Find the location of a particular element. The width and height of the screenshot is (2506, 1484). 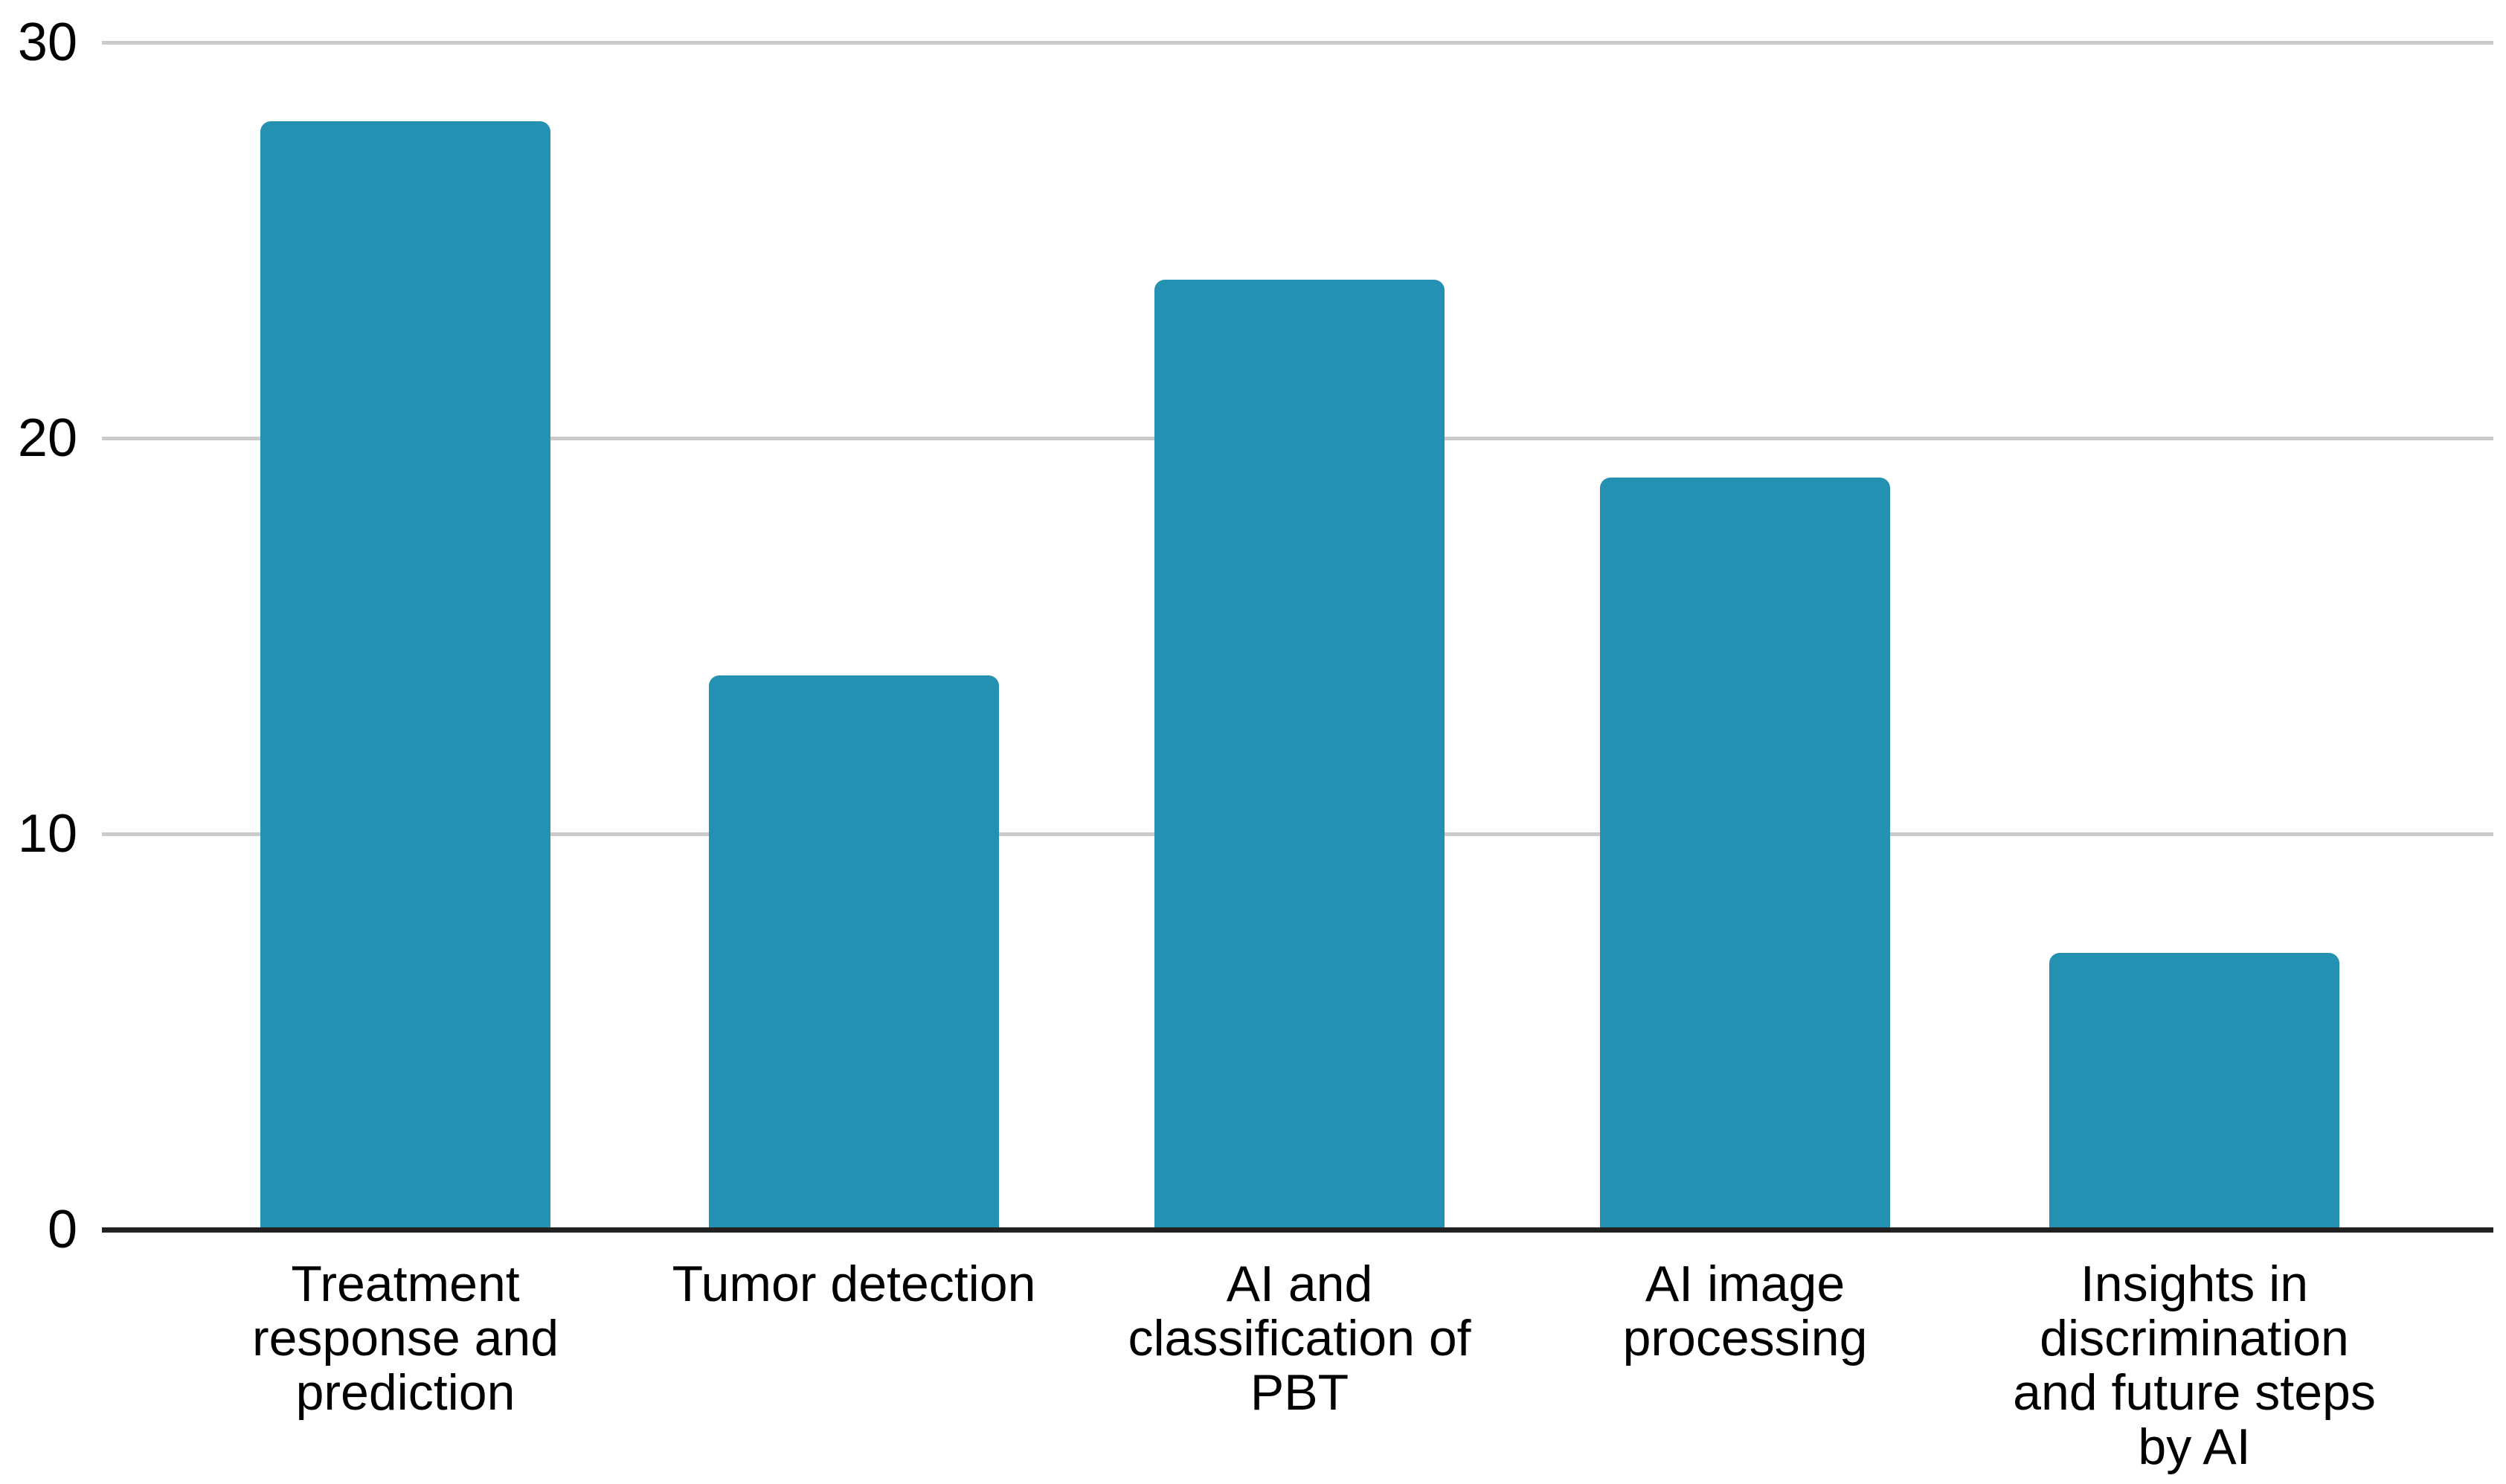

x-axis-line is located at coordinates (1297, 1230).